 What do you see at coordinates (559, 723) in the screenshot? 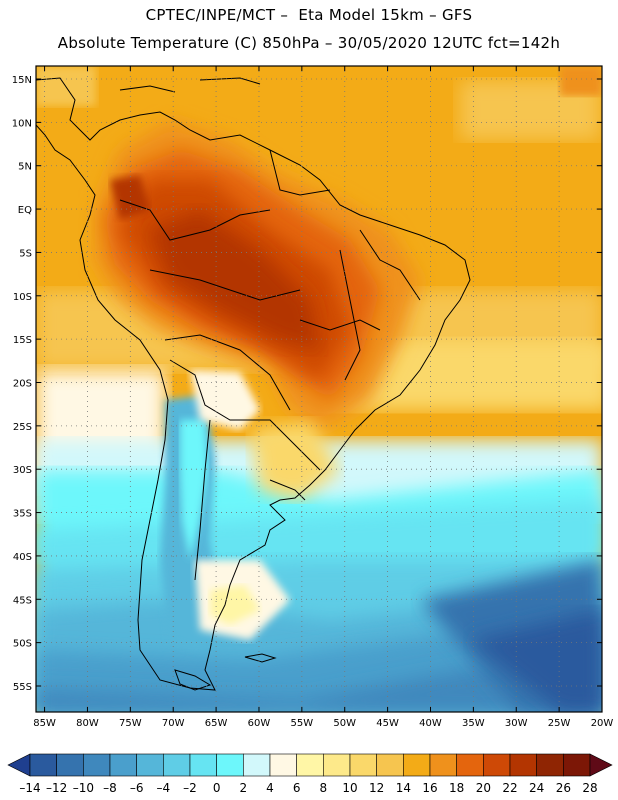
I see `lon-label: 25W` at bounding box center [559, 723].